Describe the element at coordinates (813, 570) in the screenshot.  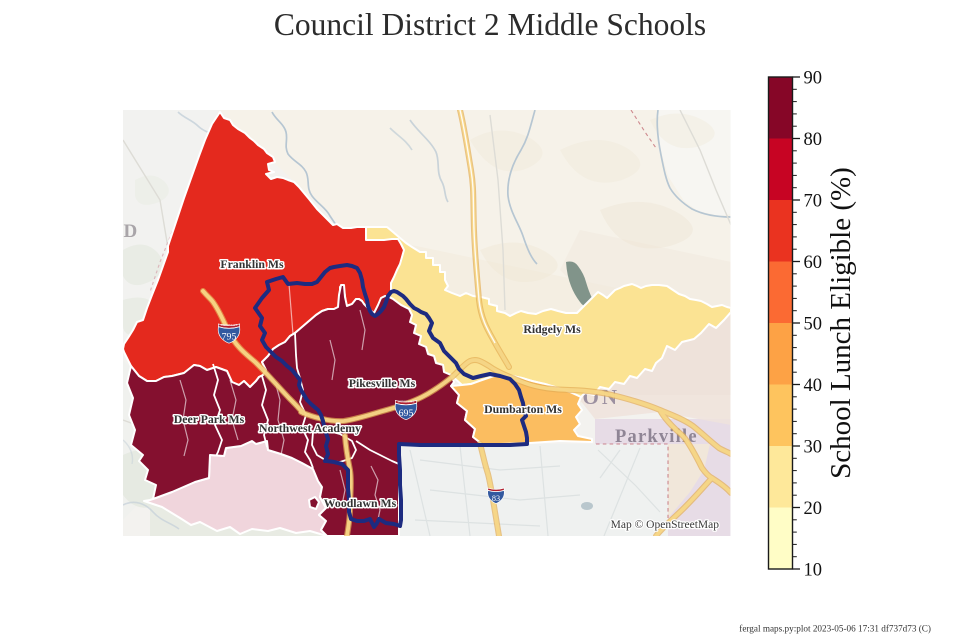
I see `svg-text: 10` at that location.